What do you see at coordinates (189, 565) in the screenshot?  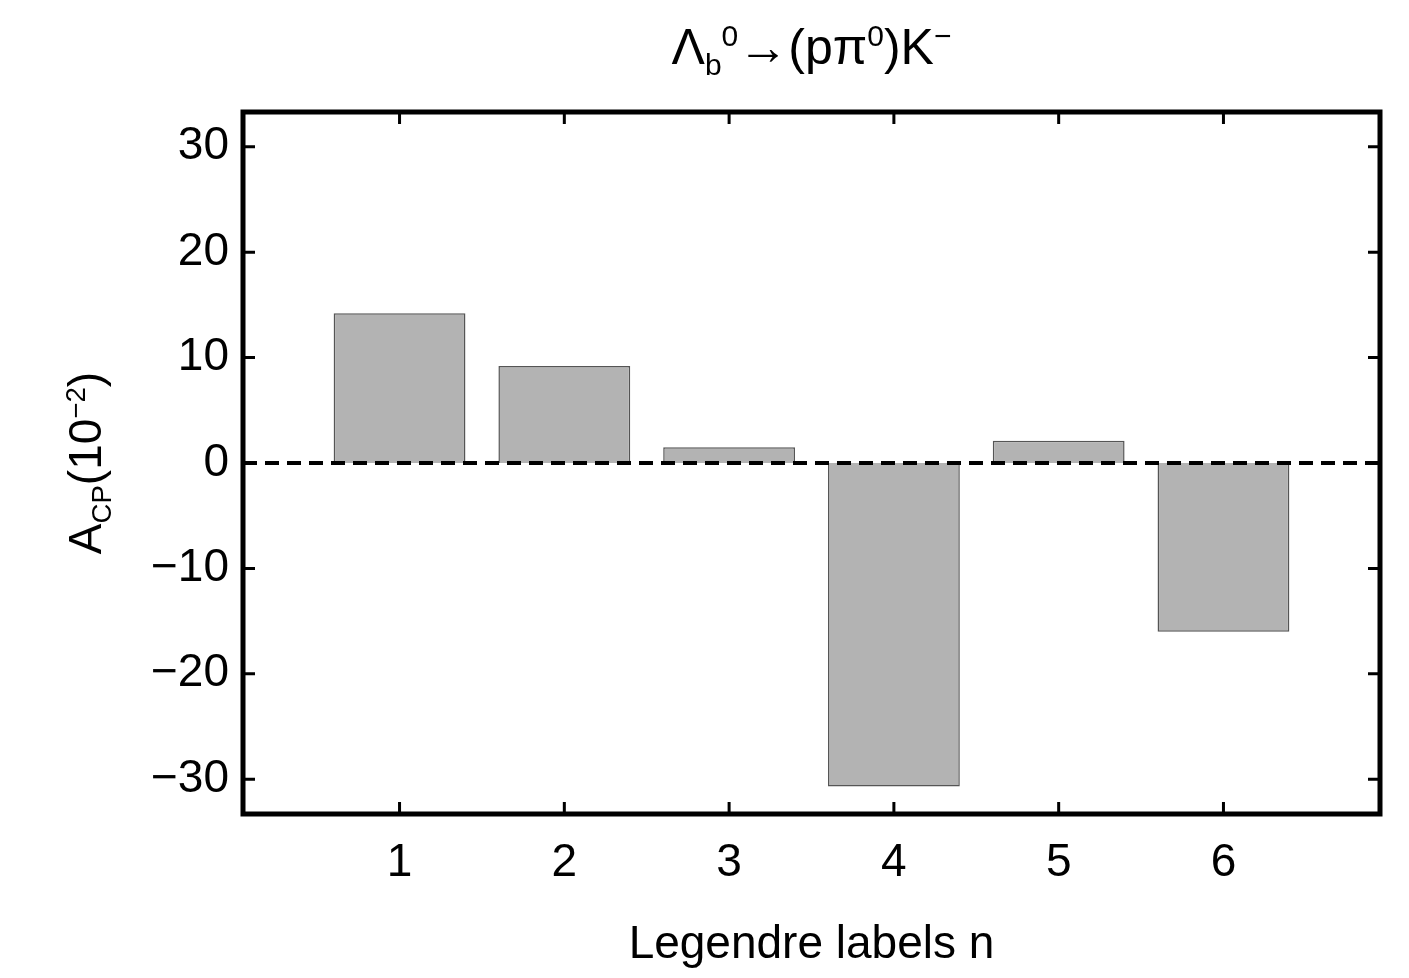 I see `y-tick-label: −10` at bounding box center [189, 565].